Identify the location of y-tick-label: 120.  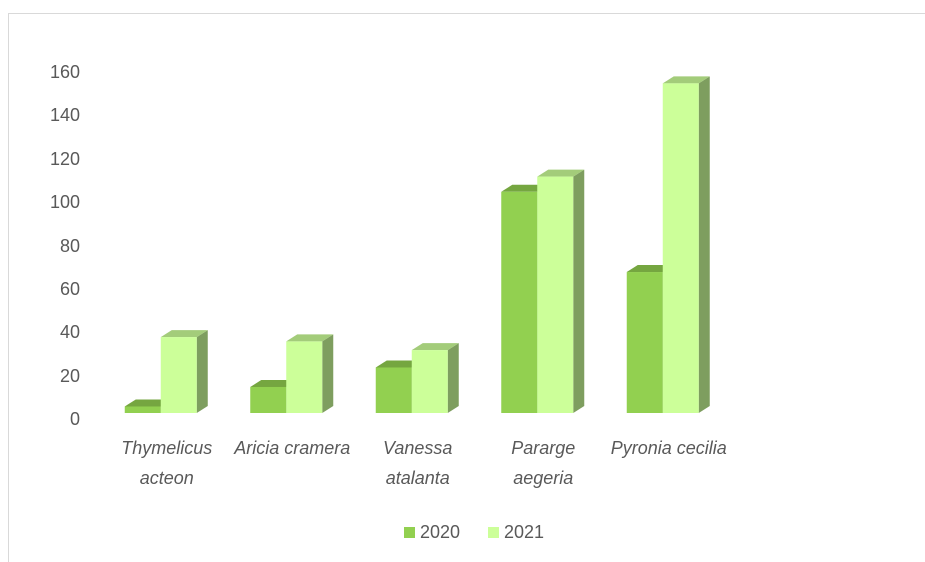
(64, 158).